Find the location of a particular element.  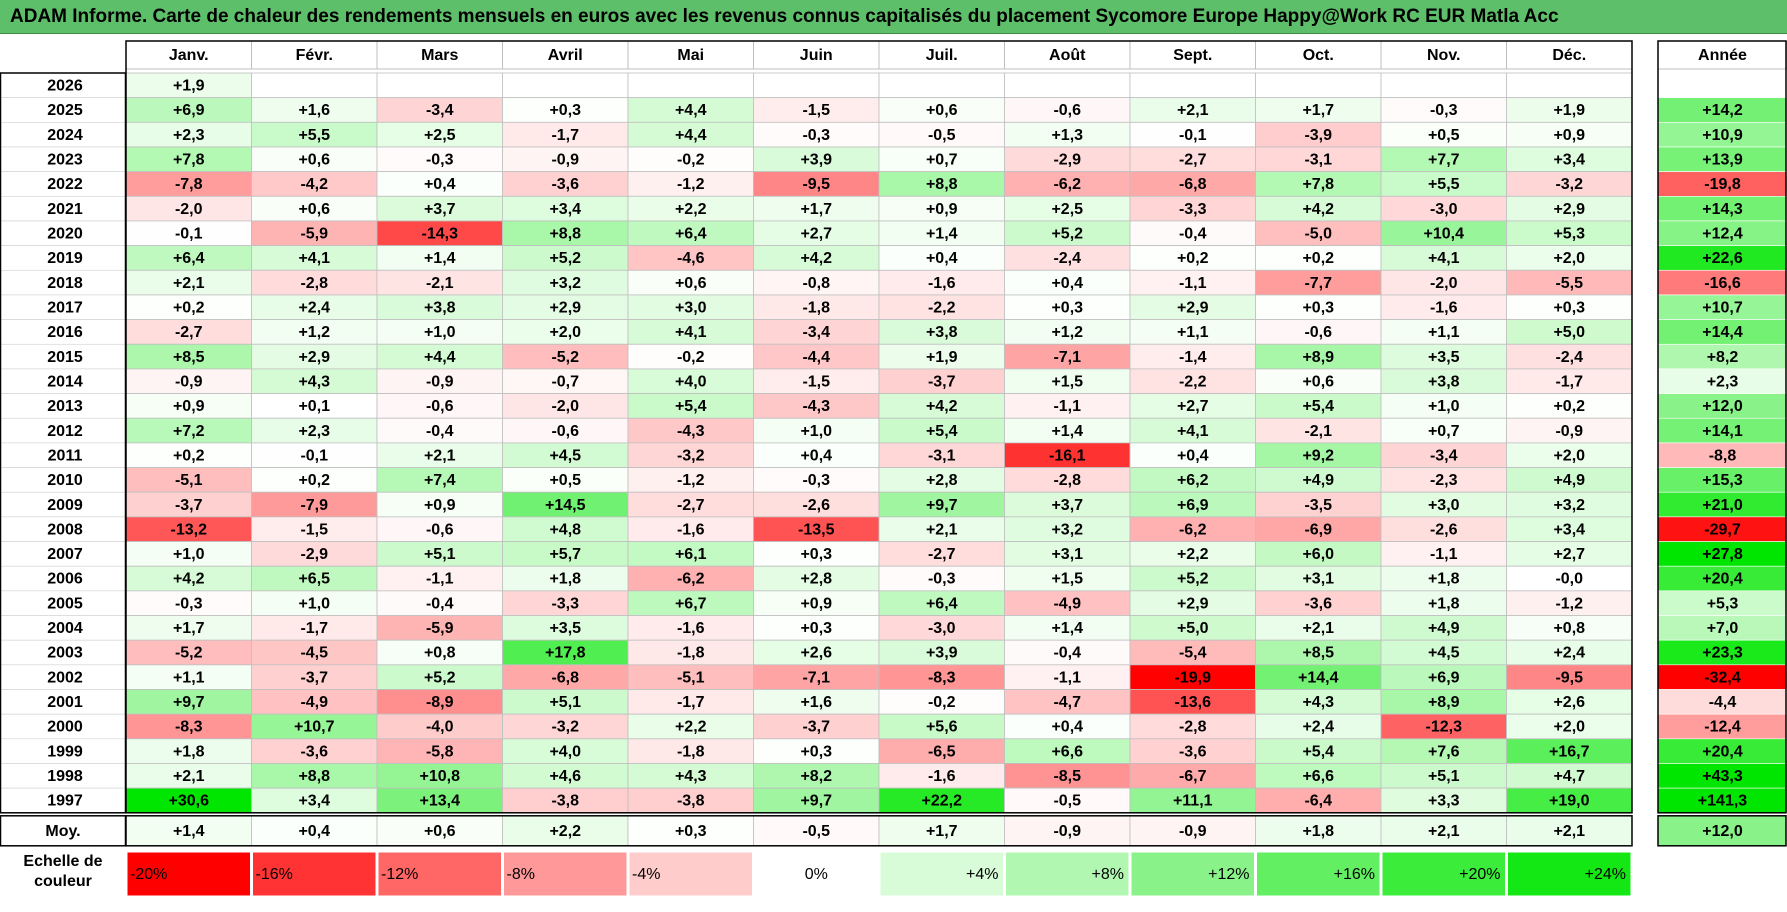

cell-value: +4,1 is located at coordinates (1444, 258).